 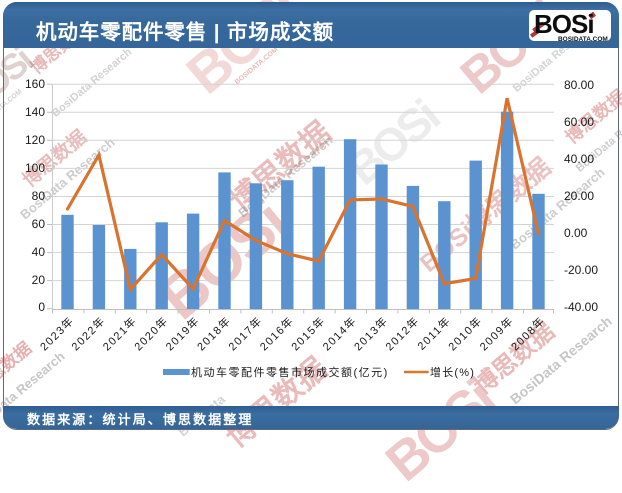 What do you see at coordinates (35, 84) in the screenshot?
I see `svg-text: 160` at bounding box center [35, 84].